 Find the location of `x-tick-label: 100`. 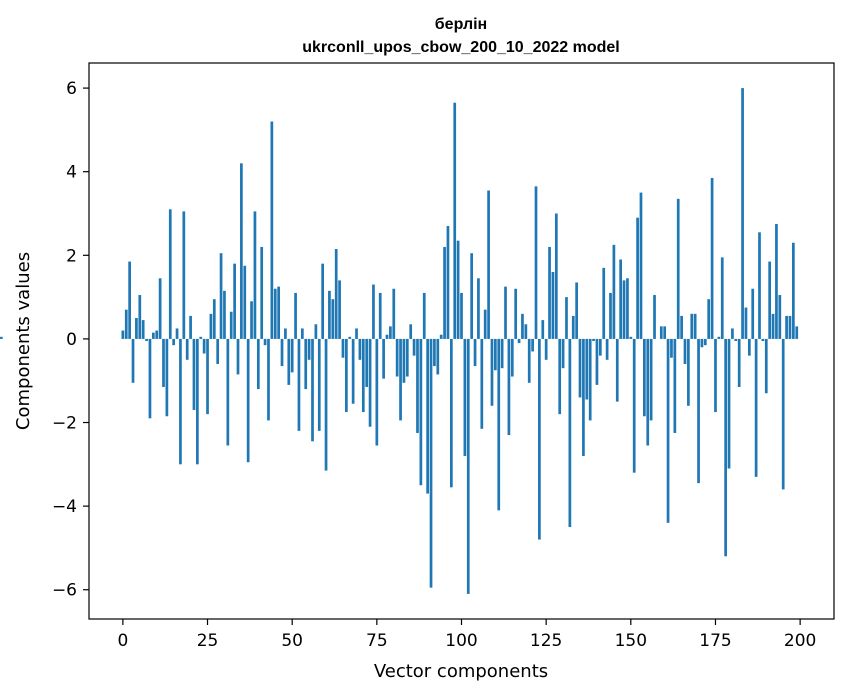

x-tick-label: 100 is located at coordinates (461, 641).